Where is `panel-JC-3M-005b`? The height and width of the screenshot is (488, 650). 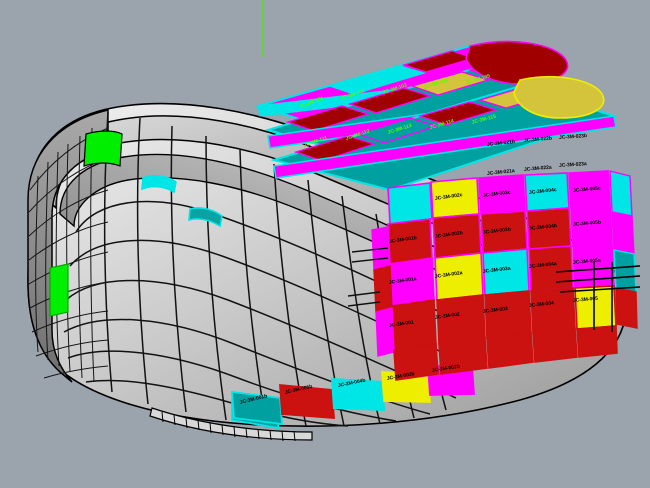 panel-JC-3M-005b is located at coordinates (591, 226).